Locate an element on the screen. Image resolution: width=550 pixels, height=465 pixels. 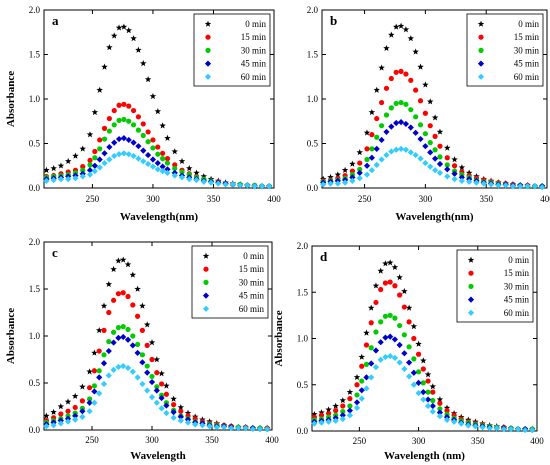
y-tick-label: 0.5 is located at coordinates (303, 385).